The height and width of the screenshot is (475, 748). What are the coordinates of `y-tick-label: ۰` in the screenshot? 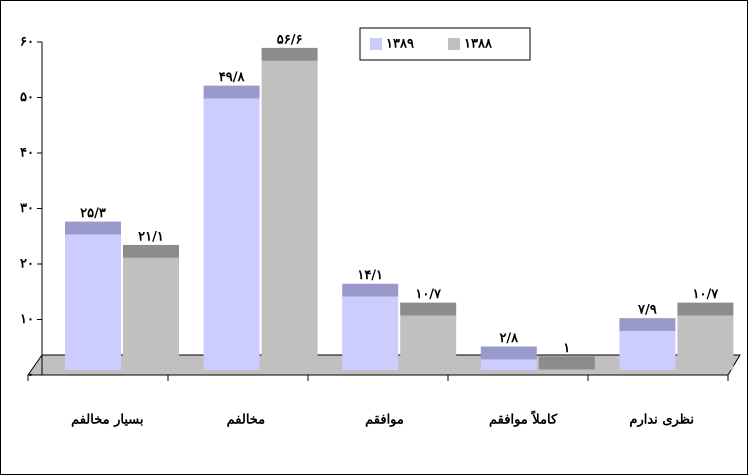 It's located at (30, 375).